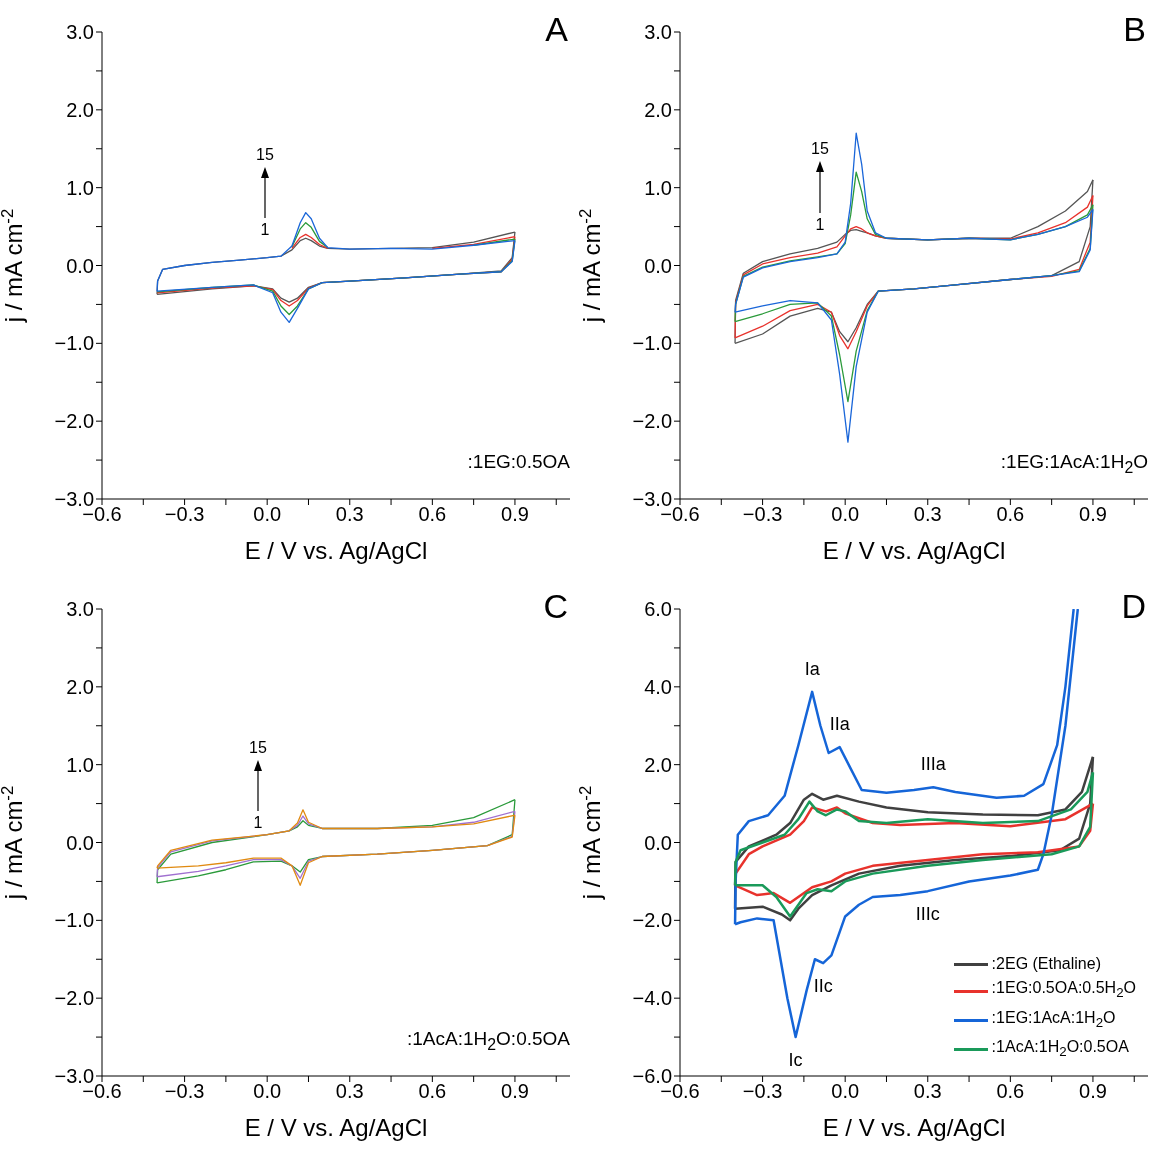 Image resolution: width=1156 pixels, height=1154 pixels. I want to click on annotation: B, so click(1134, 29).